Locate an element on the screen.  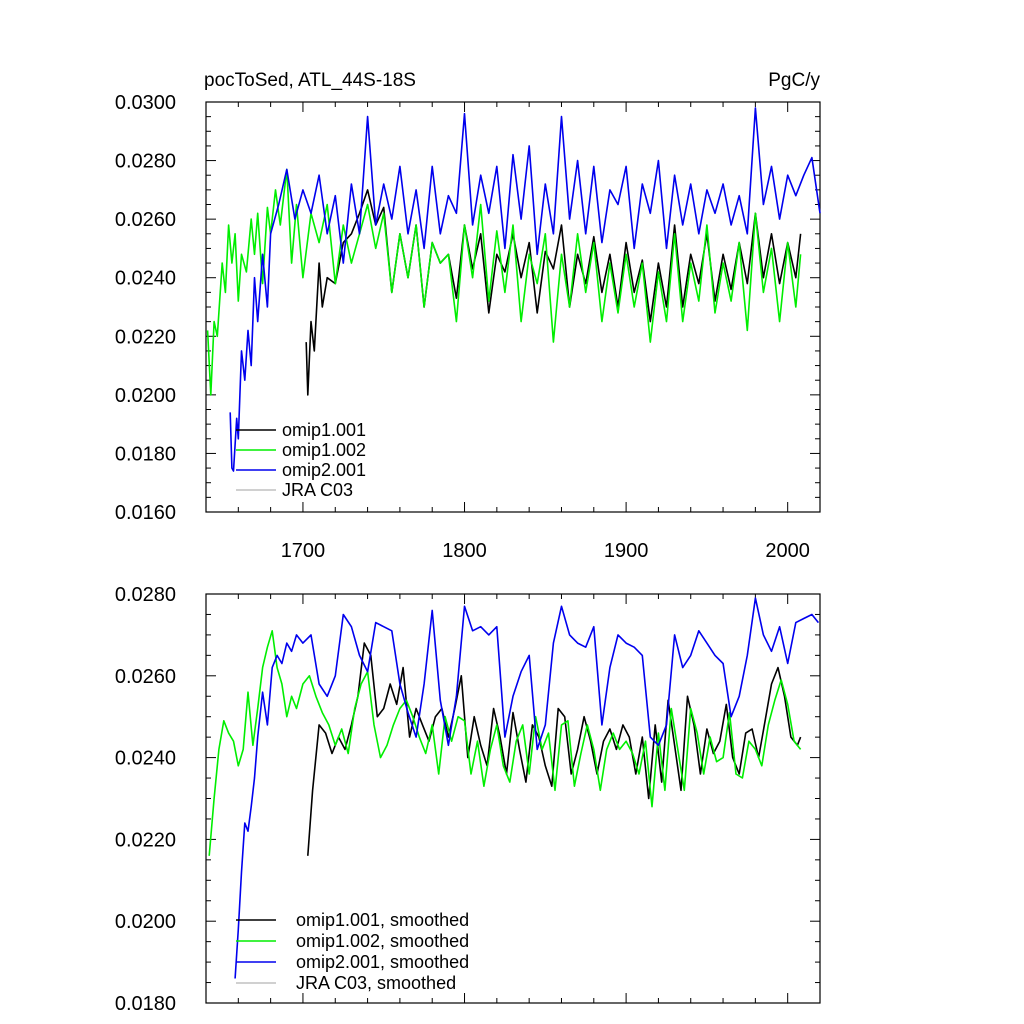
legend-label: omip1.002, smoothed is located at coordinates (382, 941).